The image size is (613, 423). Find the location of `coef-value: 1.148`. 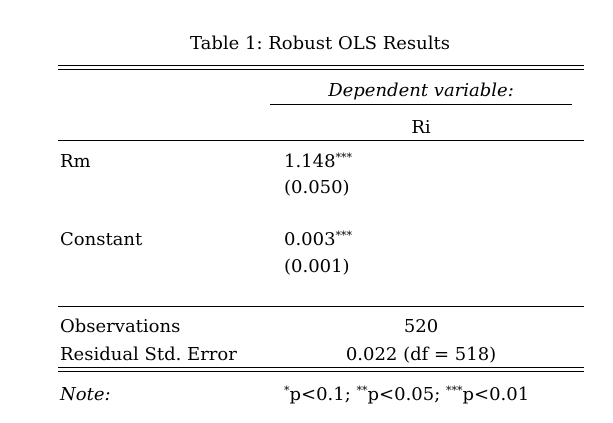

coef-value: 1.148 is located at coordinates (310, 161).